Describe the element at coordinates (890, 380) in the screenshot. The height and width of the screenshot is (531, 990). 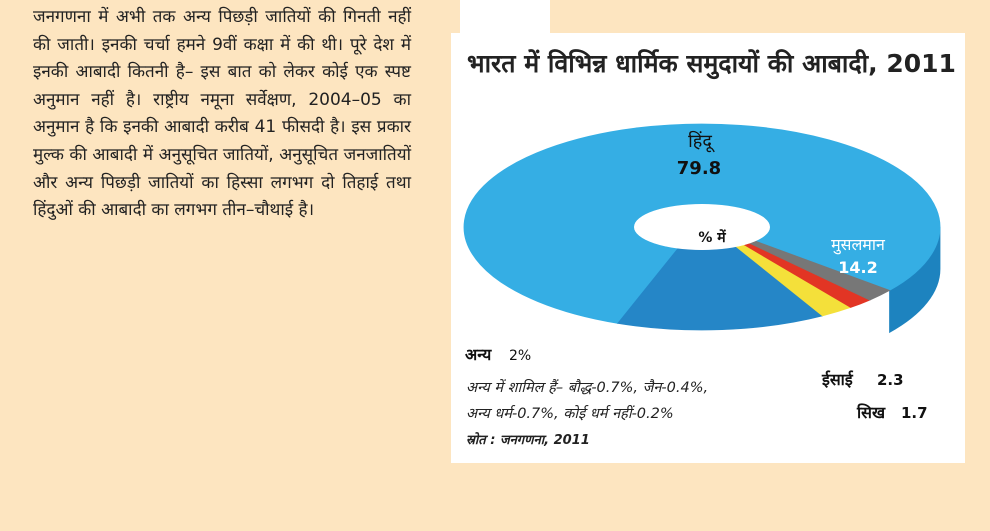
I see `slice-label-christian-value: 2.3` at that location.